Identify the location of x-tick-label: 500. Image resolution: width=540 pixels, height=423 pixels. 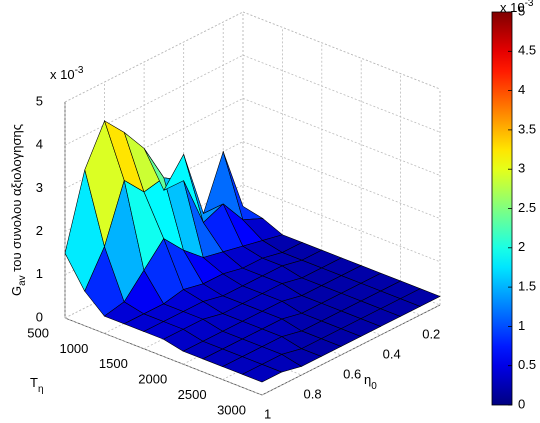
(38, 332).